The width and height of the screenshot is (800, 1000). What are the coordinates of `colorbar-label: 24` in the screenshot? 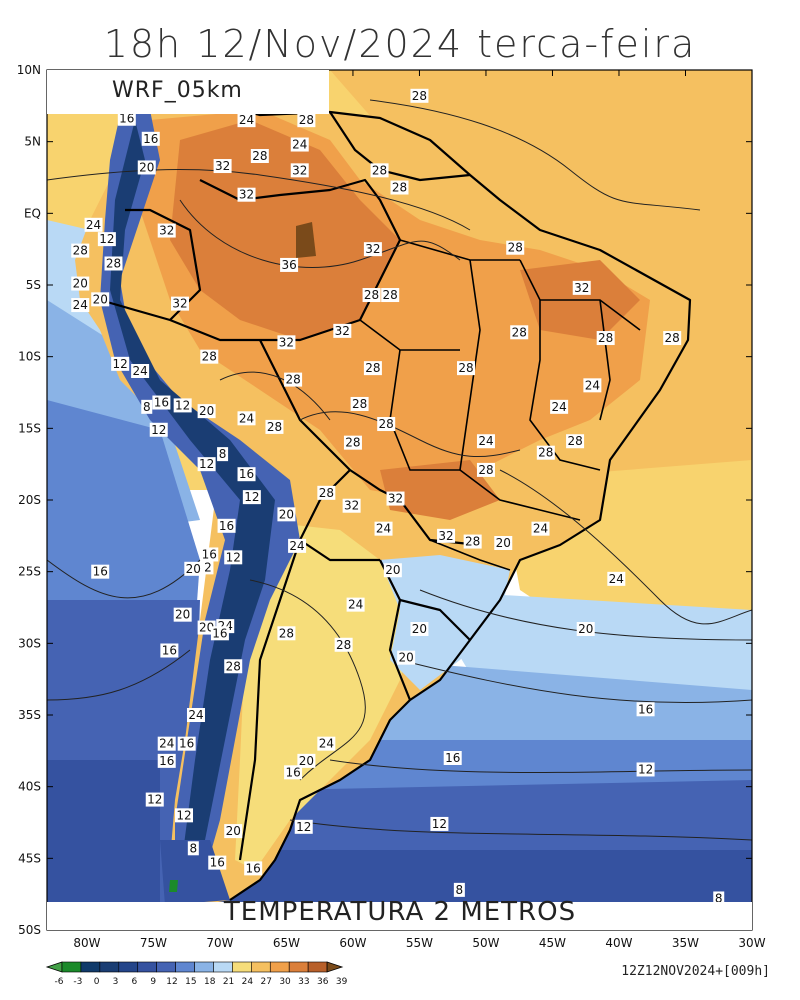 It's located at (248, 982).